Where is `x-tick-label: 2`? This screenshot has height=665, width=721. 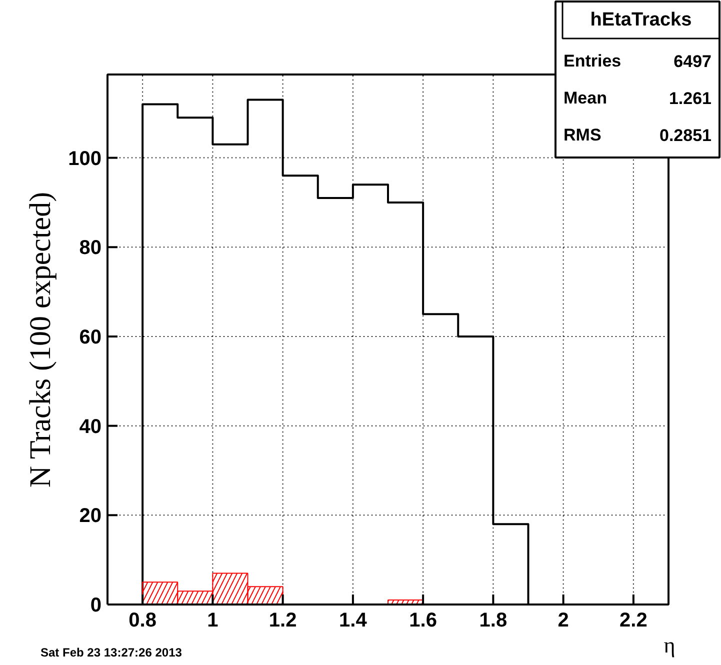 x-tick-label: 2 is located at coordinates (563, 621).